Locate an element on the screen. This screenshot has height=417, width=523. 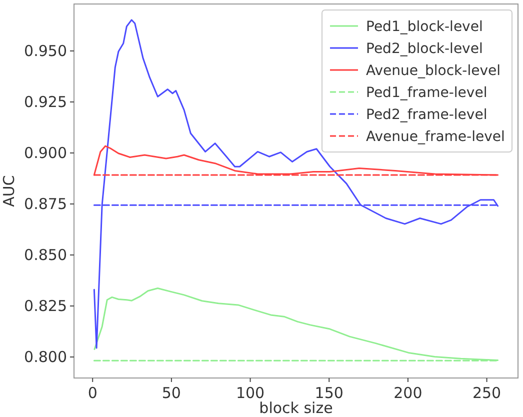
legend-label: Avenue_frame-level is located at coordinates (435, 136).